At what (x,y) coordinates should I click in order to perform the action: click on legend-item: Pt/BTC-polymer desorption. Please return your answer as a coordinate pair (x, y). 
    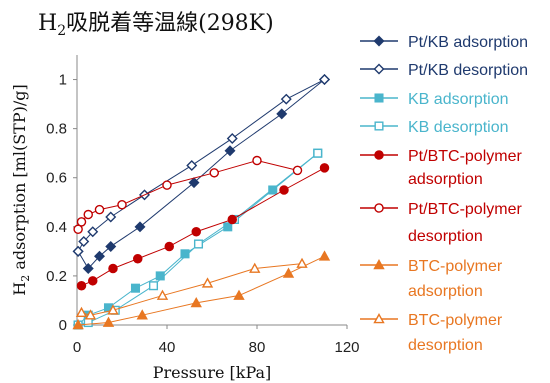
    Looking at the image, I should click on (441, 223).